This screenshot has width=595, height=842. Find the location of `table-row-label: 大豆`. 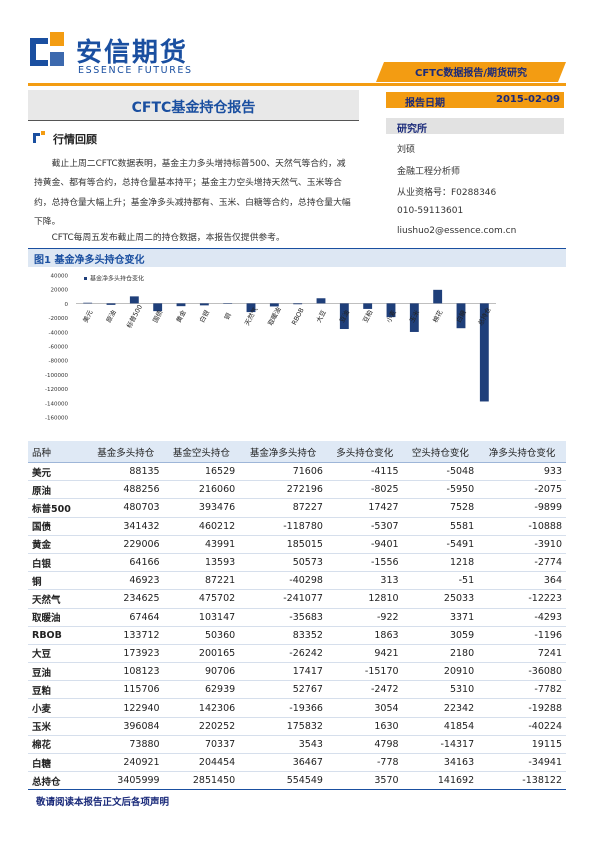

table-row-label: 大豆 is located at coordinates (58, 654).